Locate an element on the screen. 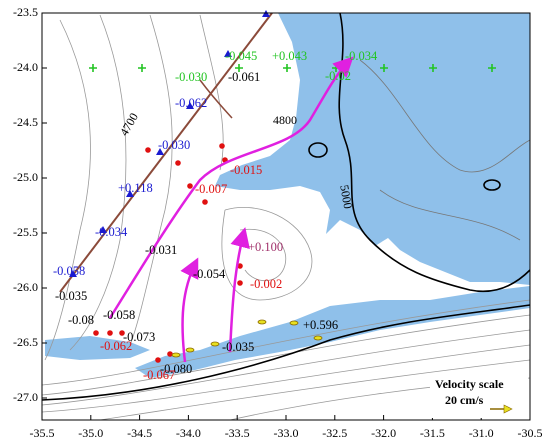 Image resolution: width=550 pixels, height=448 pixels. station-label: +0.100 is located at coordinates (265, 247).